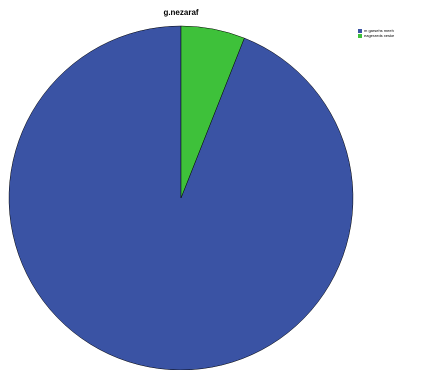 The image size is (429, 370). What do you see at coordinates (379, 30) in the screenshot?
I see `legend-label-1: m garsehs meeh` at bounding box center [379, 30].